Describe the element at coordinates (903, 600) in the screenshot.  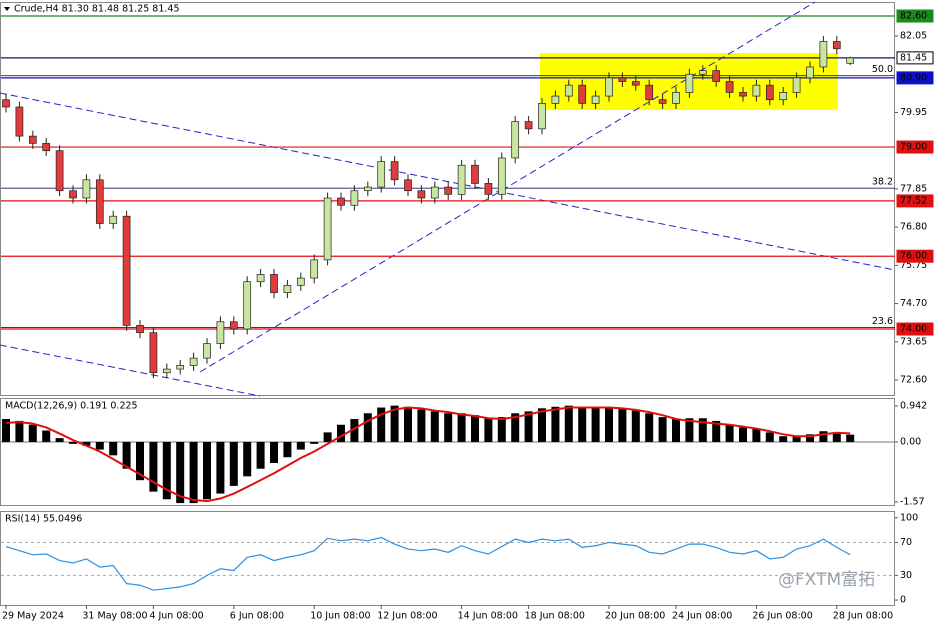
I see `y-tick-label: 0` at that location.